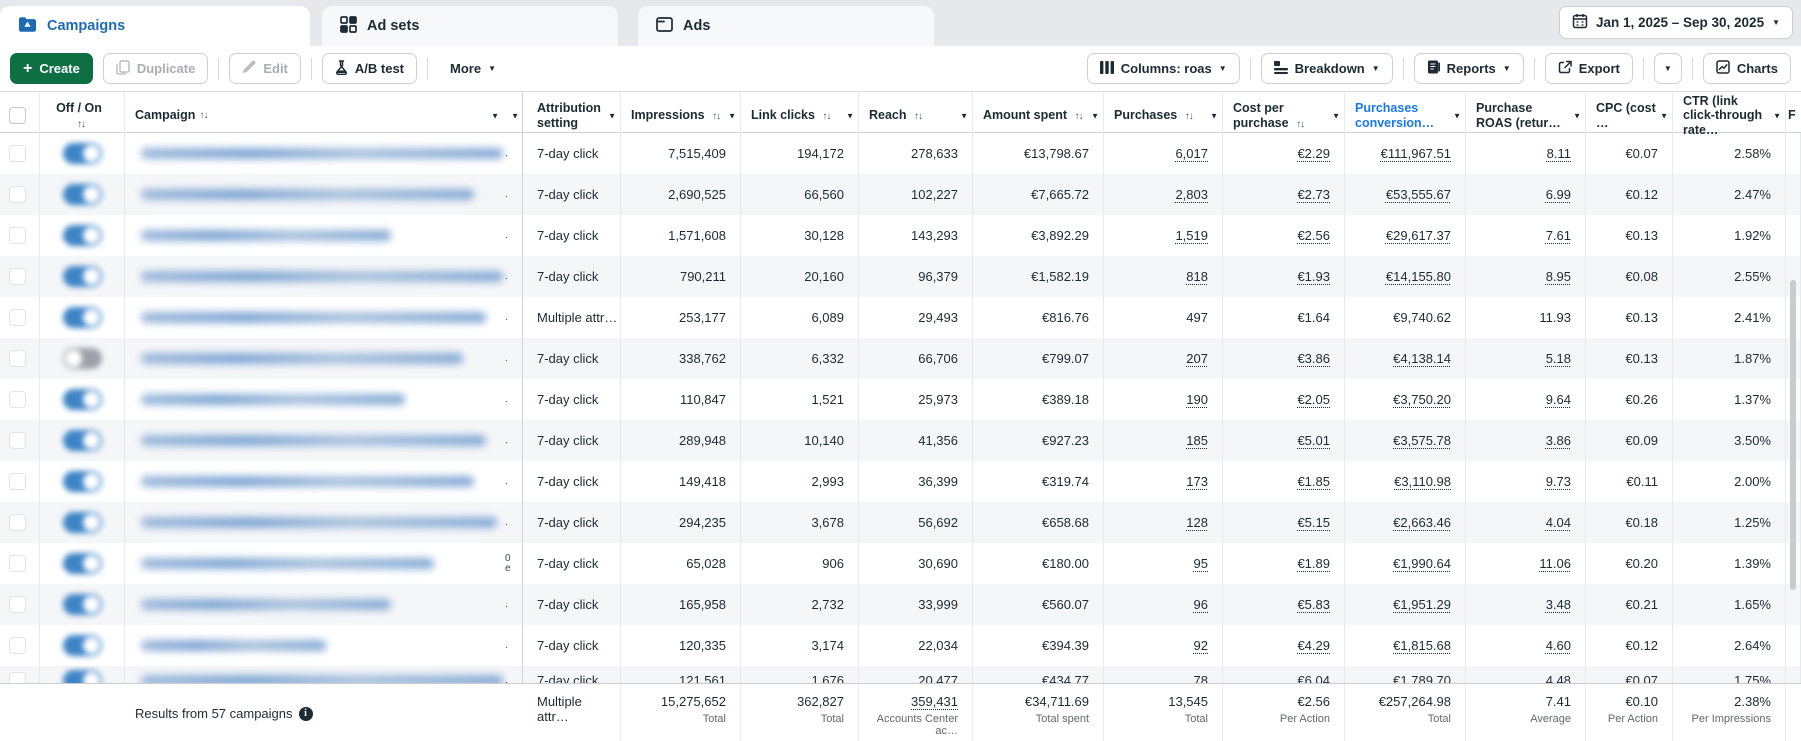 This screenshot has width=1801, height=741. What do you see at coordinates (1163, 68) in the screenshot?
I see `columns-button: Columns: roas ▼` at bounding box center [1163, 68].